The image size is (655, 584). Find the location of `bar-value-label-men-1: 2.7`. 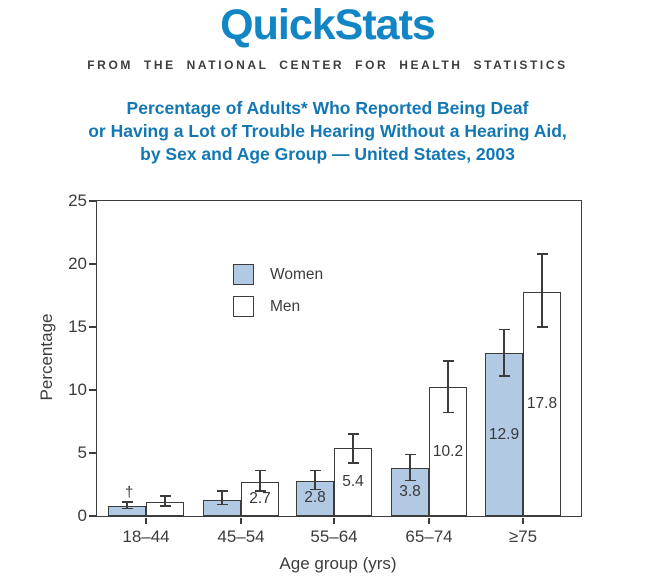

bar-value-label-men-1: 2.7 is located at coordinates (260, 498).